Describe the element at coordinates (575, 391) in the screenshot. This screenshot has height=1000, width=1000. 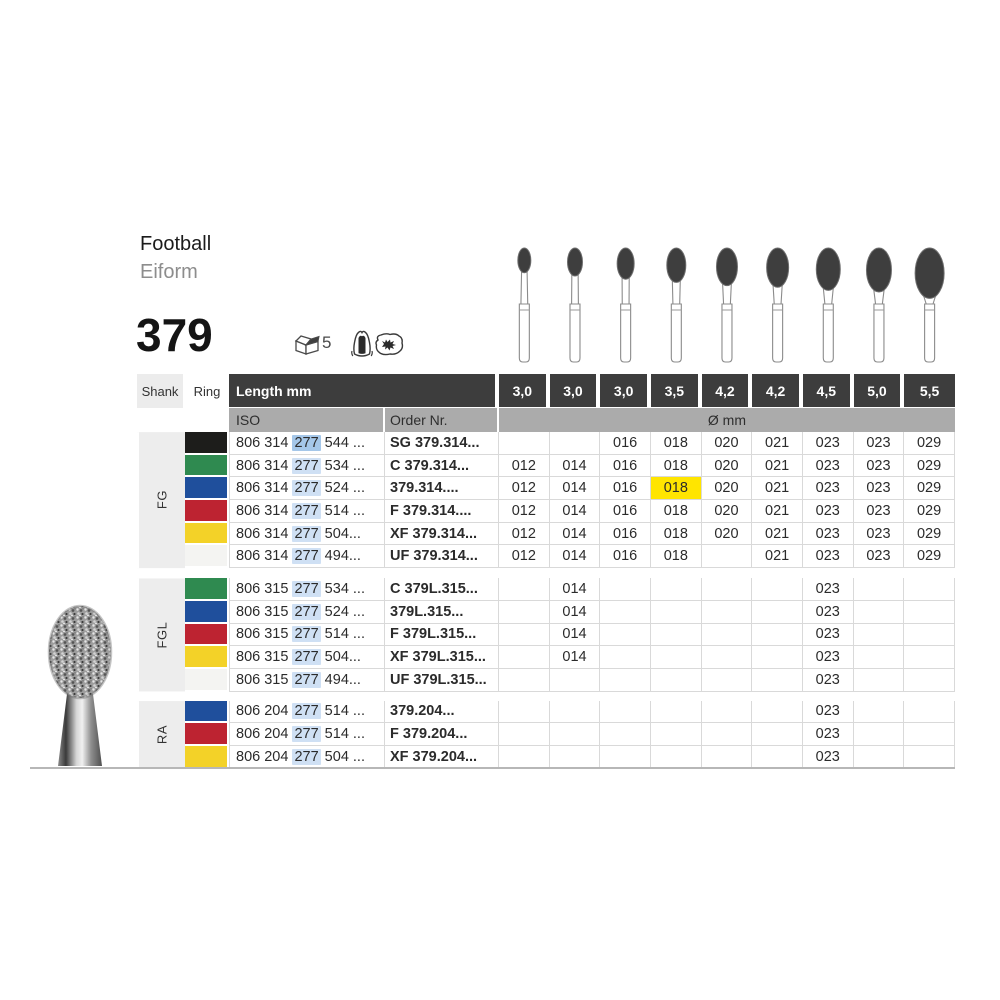
I see `length-header-cell: 3,0` at that location.